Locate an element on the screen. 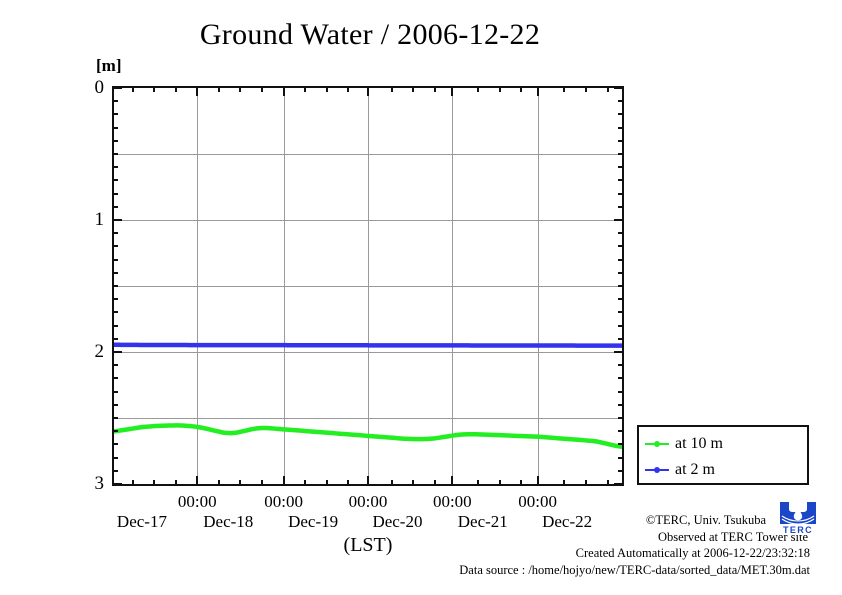 The image size is (842, 595). x-tick-date-label: Dec-20 is located at coordinates (397, 521).